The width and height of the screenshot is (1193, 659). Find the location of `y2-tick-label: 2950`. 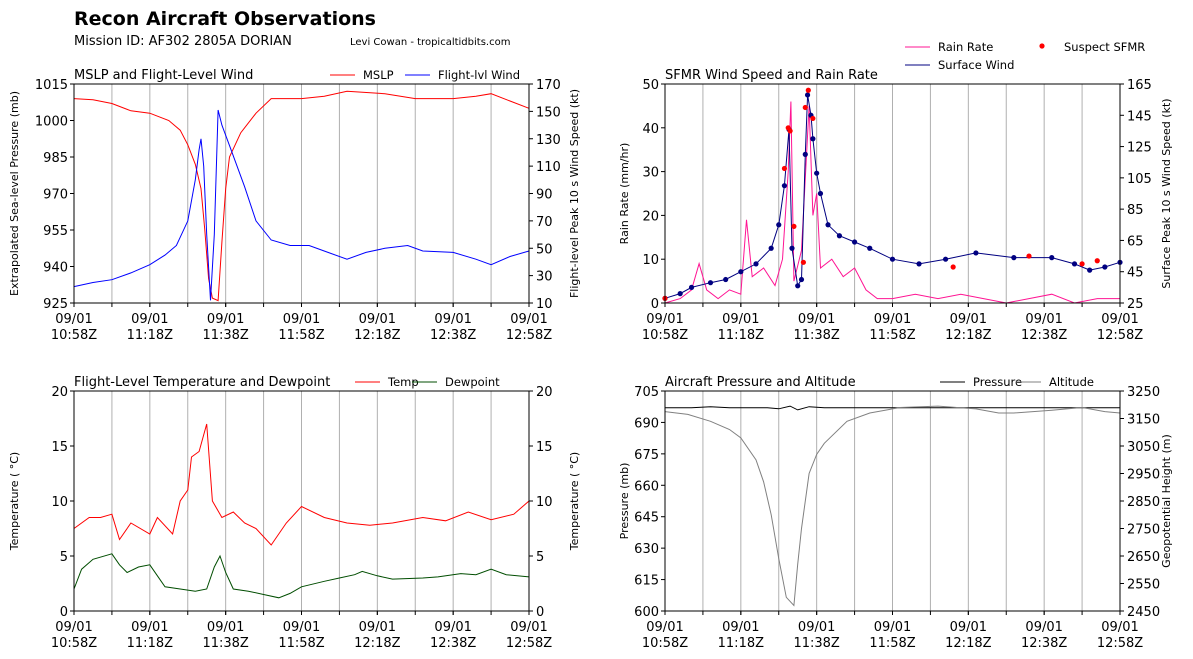

y2-tick-label: 2950 is located at coordinates (1143, 475).